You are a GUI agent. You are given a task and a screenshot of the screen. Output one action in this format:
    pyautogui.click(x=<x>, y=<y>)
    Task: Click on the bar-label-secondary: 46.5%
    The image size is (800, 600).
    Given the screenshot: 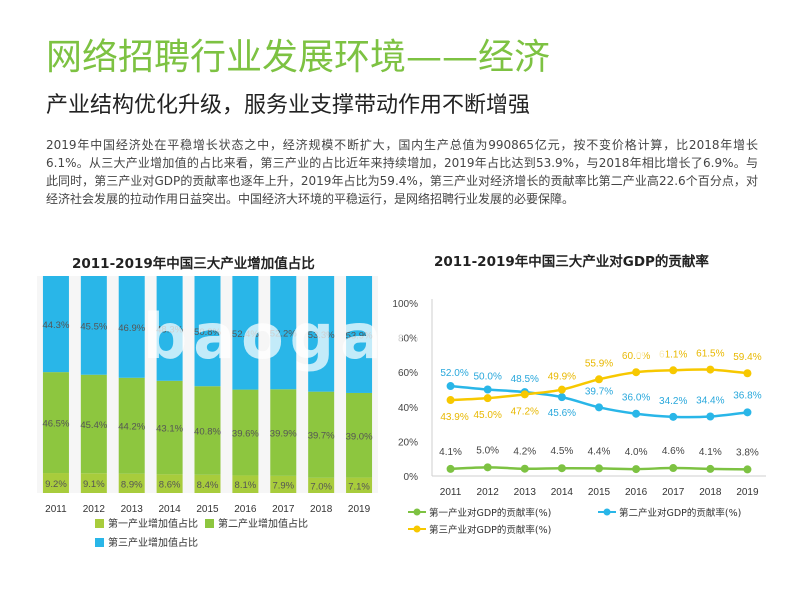 What is the action you would take?
    pyautogui.click(x=55, y=424)
    